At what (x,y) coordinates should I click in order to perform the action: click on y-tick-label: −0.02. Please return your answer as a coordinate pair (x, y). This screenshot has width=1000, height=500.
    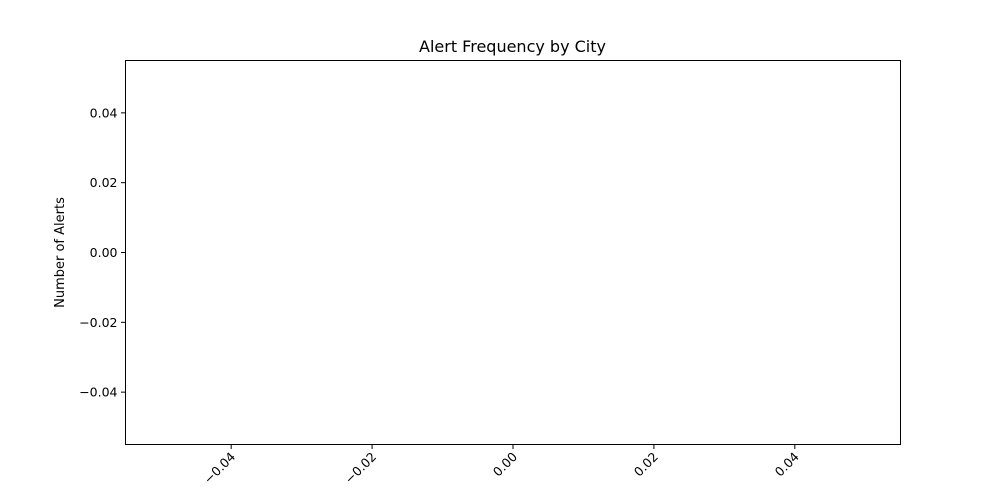
    Looking at the image, I should click on (98, 322).